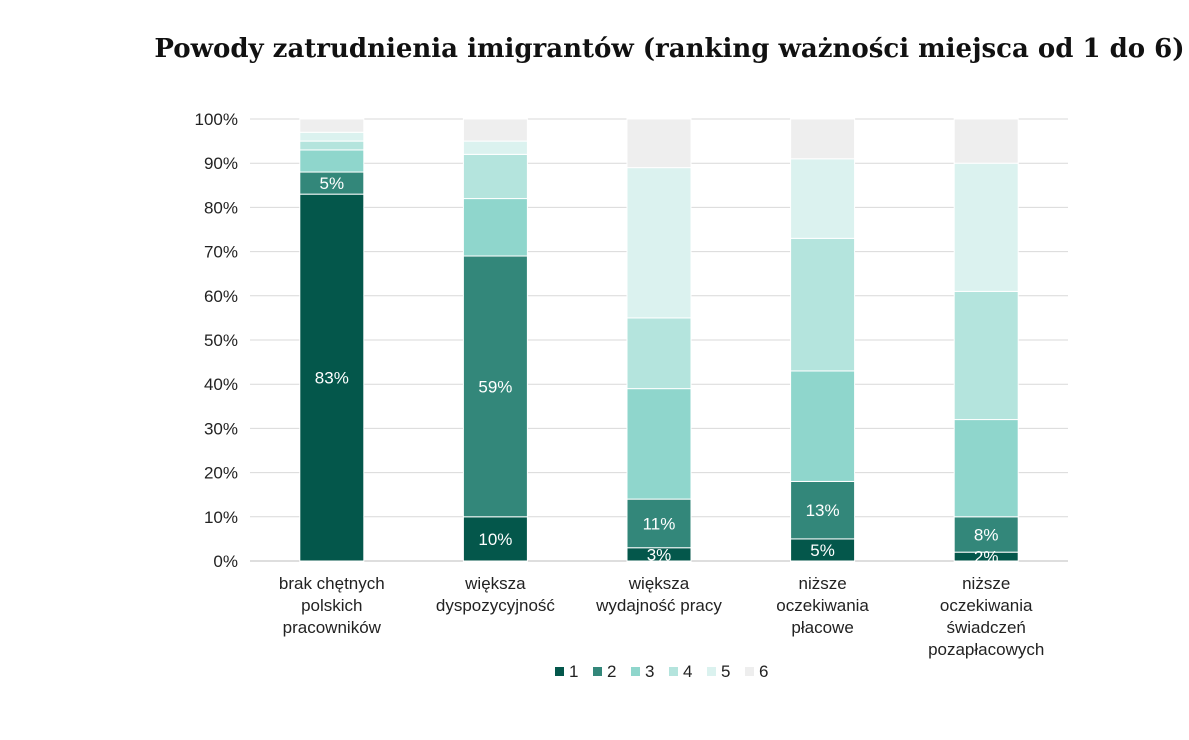  What do you see at coordinates (221, 252) in the screenshot?
I see `y-tick-label: 70%` at bounding box center [221, 252].